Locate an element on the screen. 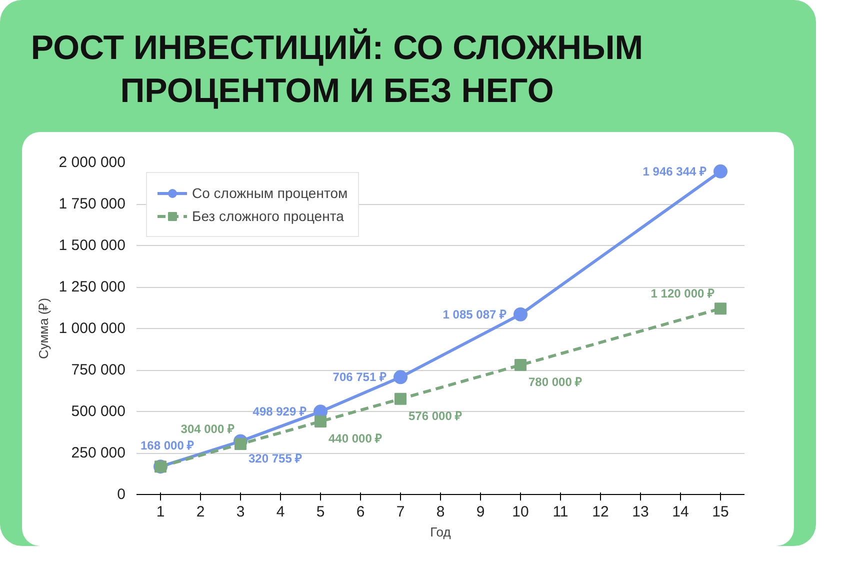 Image resolution: width=860 pixels, height=574 pixels. x-tick-label: 14 is located at coordinates (680, 512).